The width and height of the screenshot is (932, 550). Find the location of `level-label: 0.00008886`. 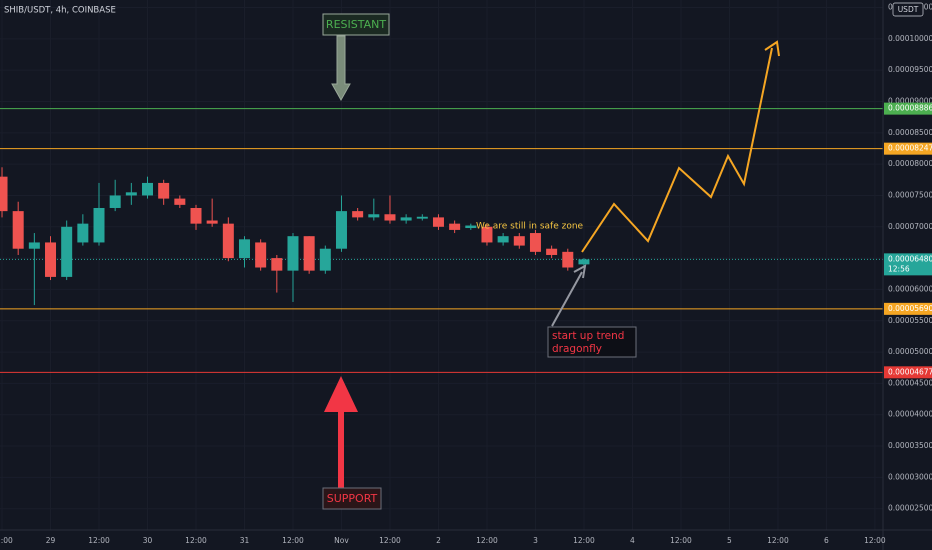

level-label: 0.00008886 is located at coordinates (910, 108).